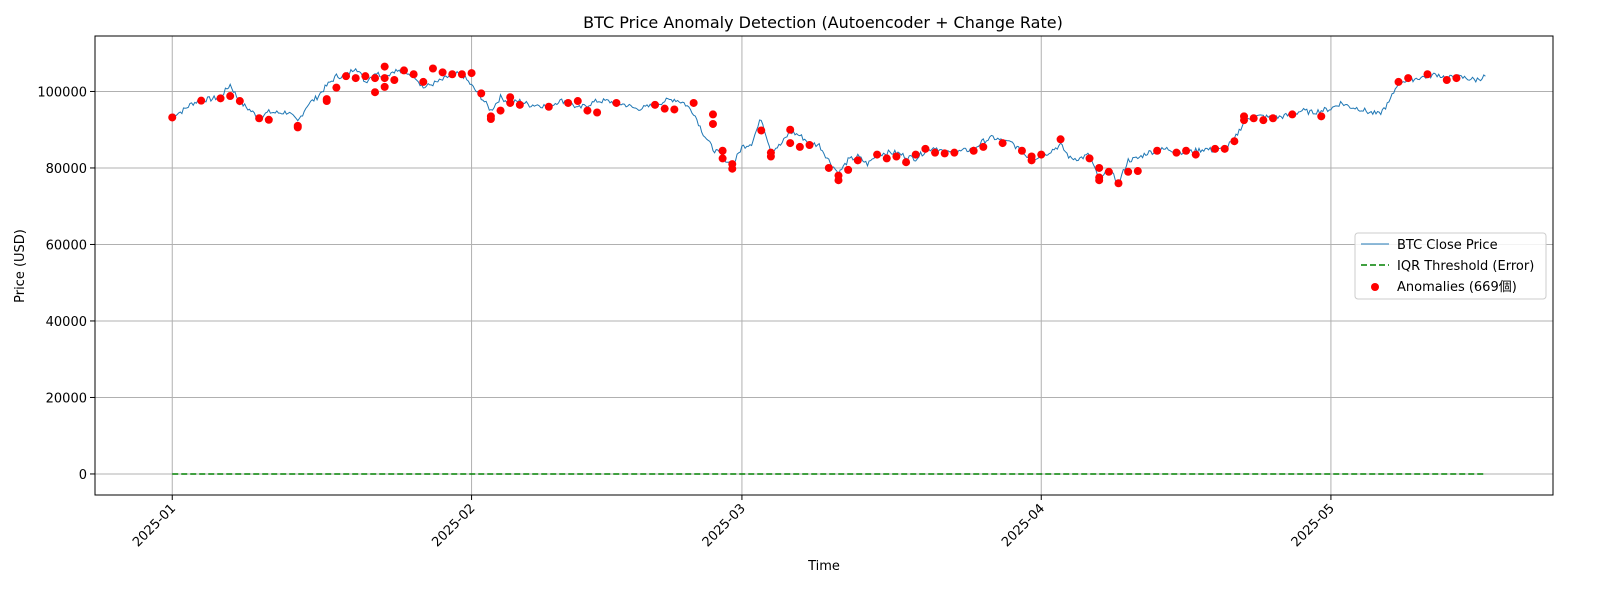  What do you see at coordinates (154, 525) in the screenshot?
I see `x-tick-label: 2025-01` at bounding box center [154, 525].